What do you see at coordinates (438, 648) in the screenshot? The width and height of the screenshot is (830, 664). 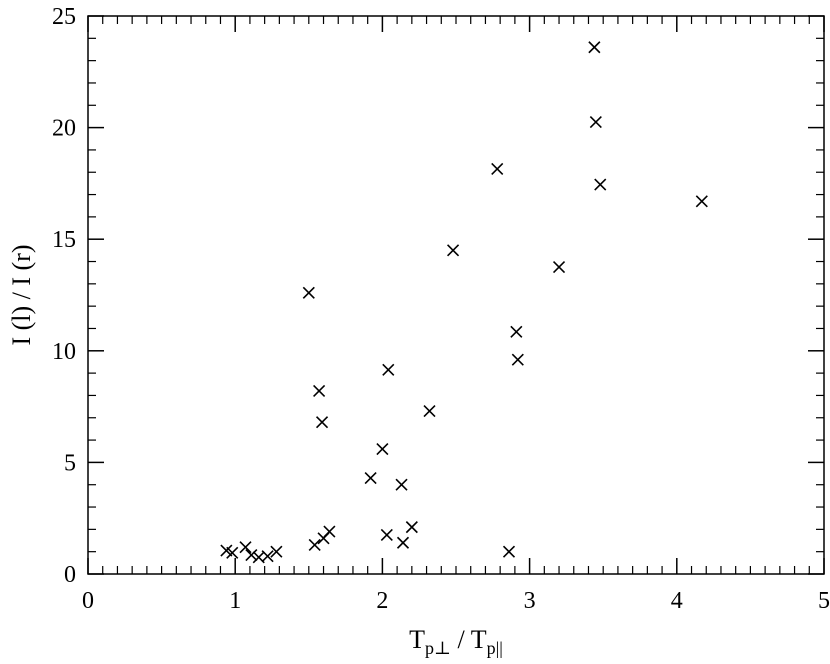 I see `x-axis-label-sub1: p⊥` at bounding box center [438, 648].